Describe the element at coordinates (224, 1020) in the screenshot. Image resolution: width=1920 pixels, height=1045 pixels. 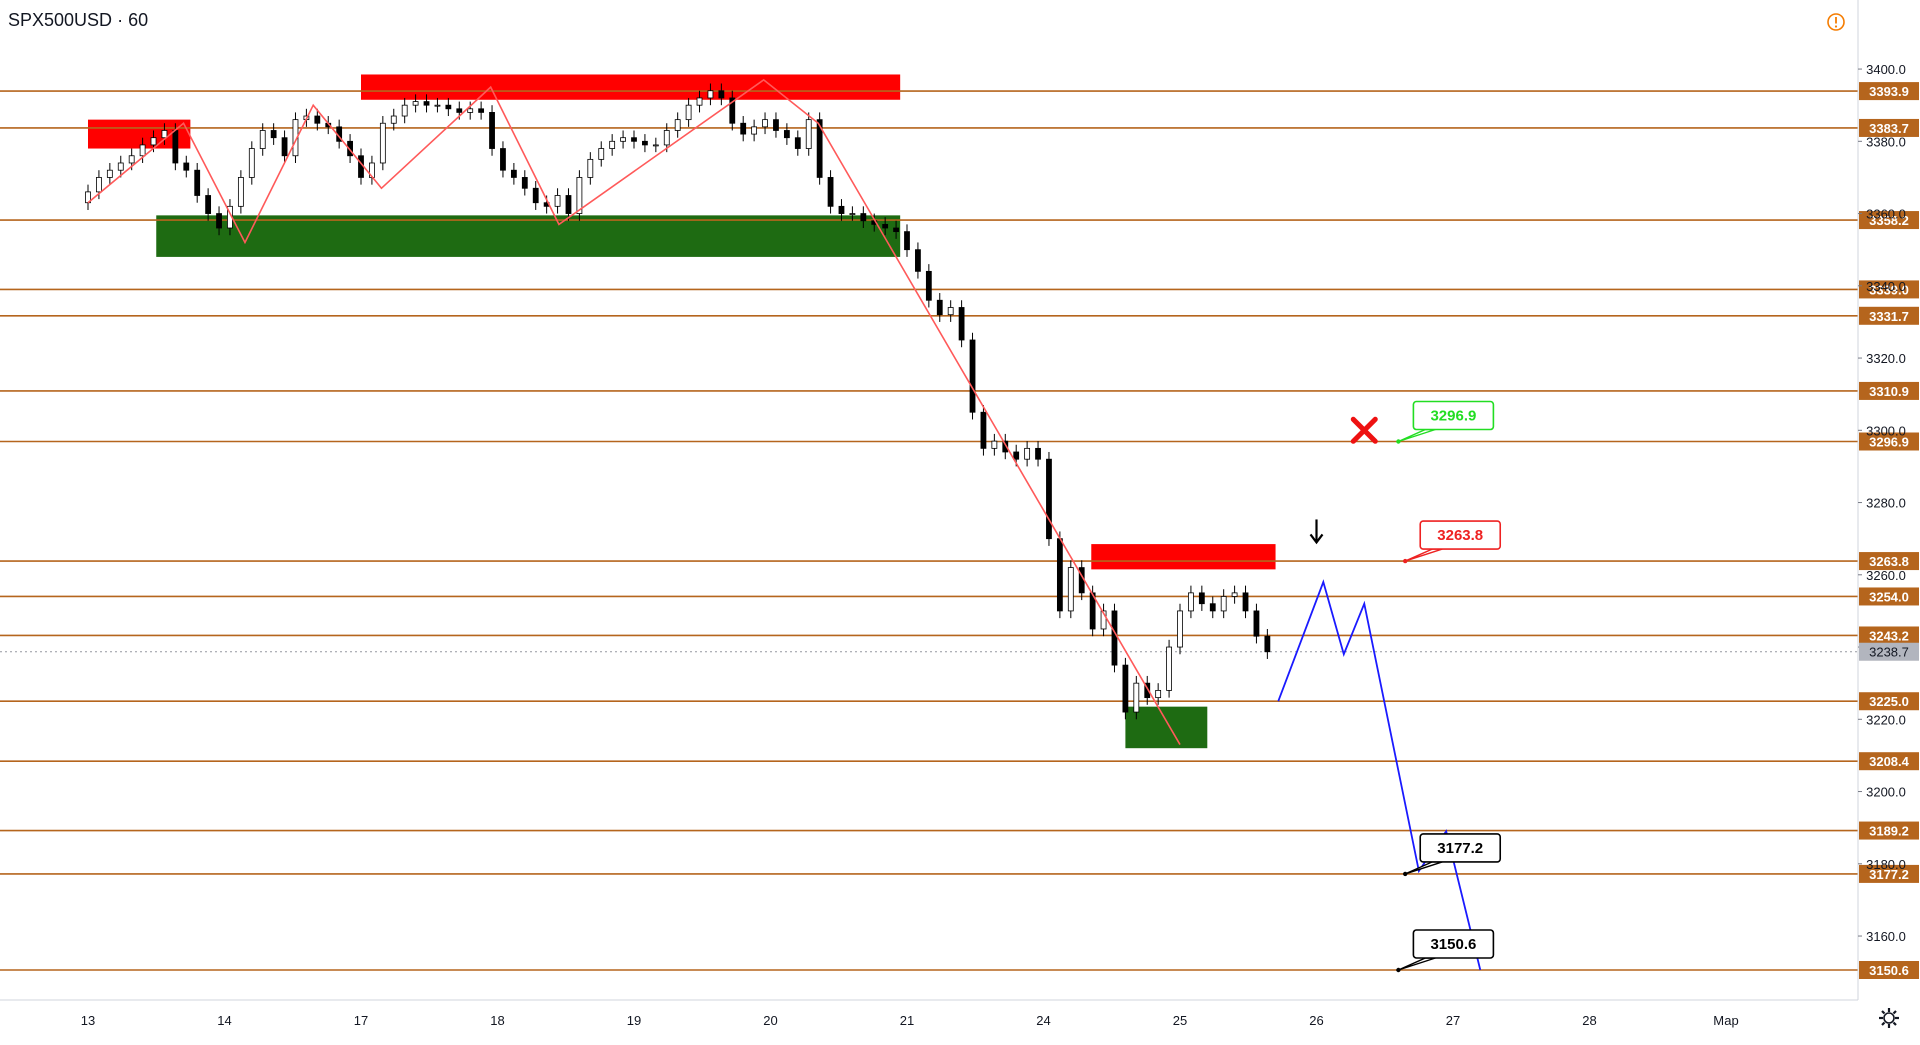
I see `x-tick-label: 14` at that location.